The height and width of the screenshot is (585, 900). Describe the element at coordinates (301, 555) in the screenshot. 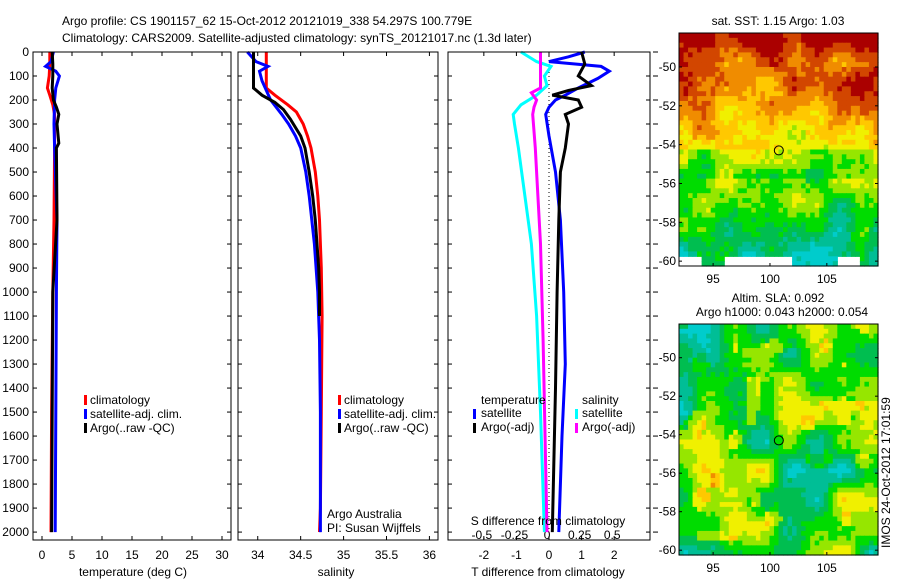

I see `x-tick-label: 34.5` at that location.